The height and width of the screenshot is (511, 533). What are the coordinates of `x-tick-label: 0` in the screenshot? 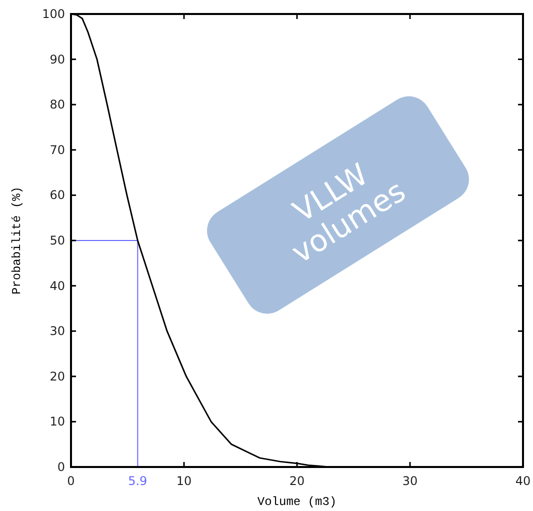 It's located at (71, 481).